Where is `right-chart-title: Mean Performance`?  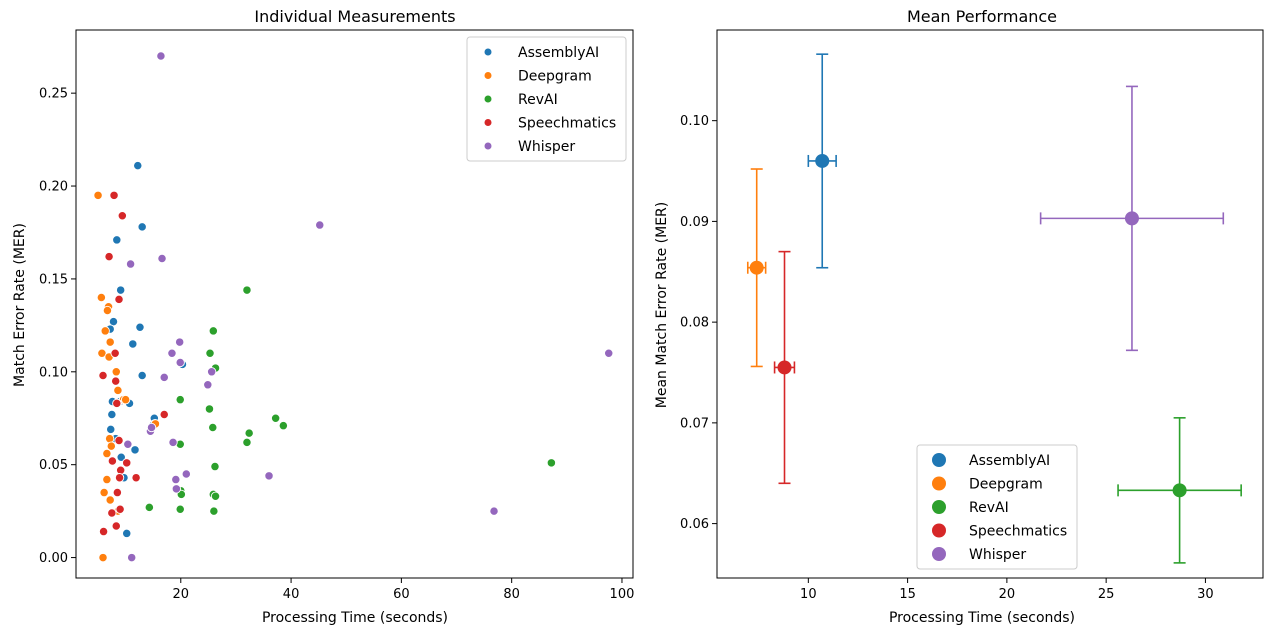
right-chart-title: Mean Performance is located at coordinates (982, 16).